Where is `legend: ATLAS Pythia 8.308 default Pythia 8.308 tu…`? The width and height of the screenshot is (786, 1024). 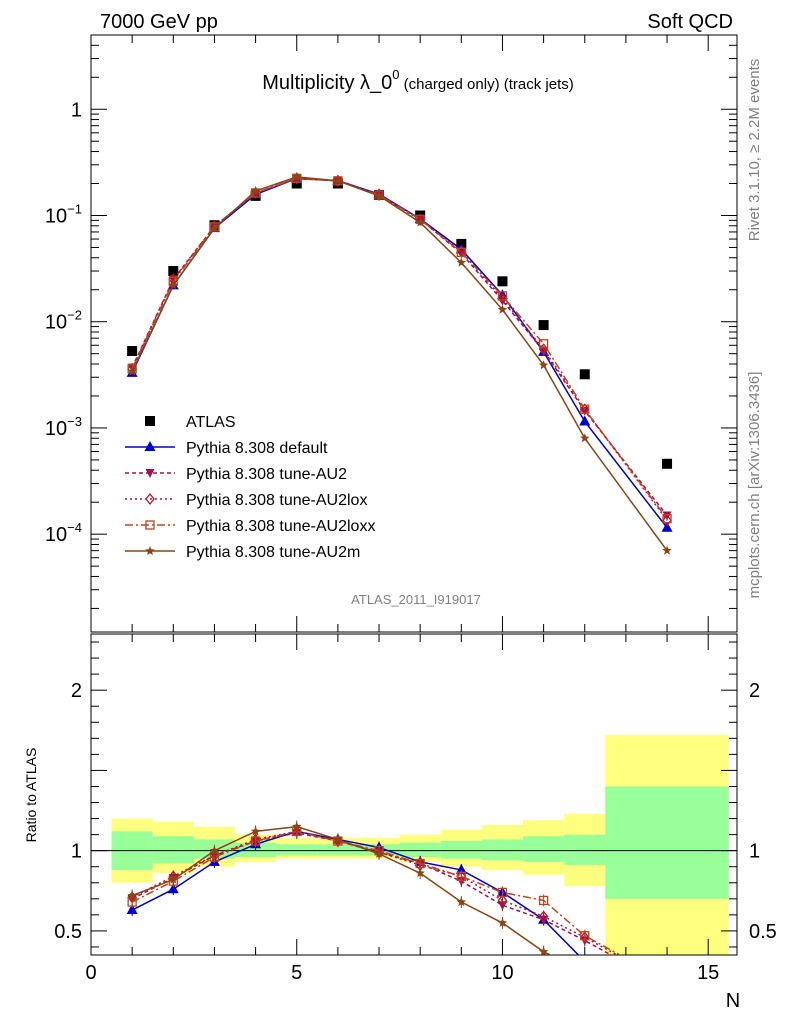
legend: ATLAS Pythia 8.308 default Pythia 8.308 tu… is located at coordinates (250, 487).